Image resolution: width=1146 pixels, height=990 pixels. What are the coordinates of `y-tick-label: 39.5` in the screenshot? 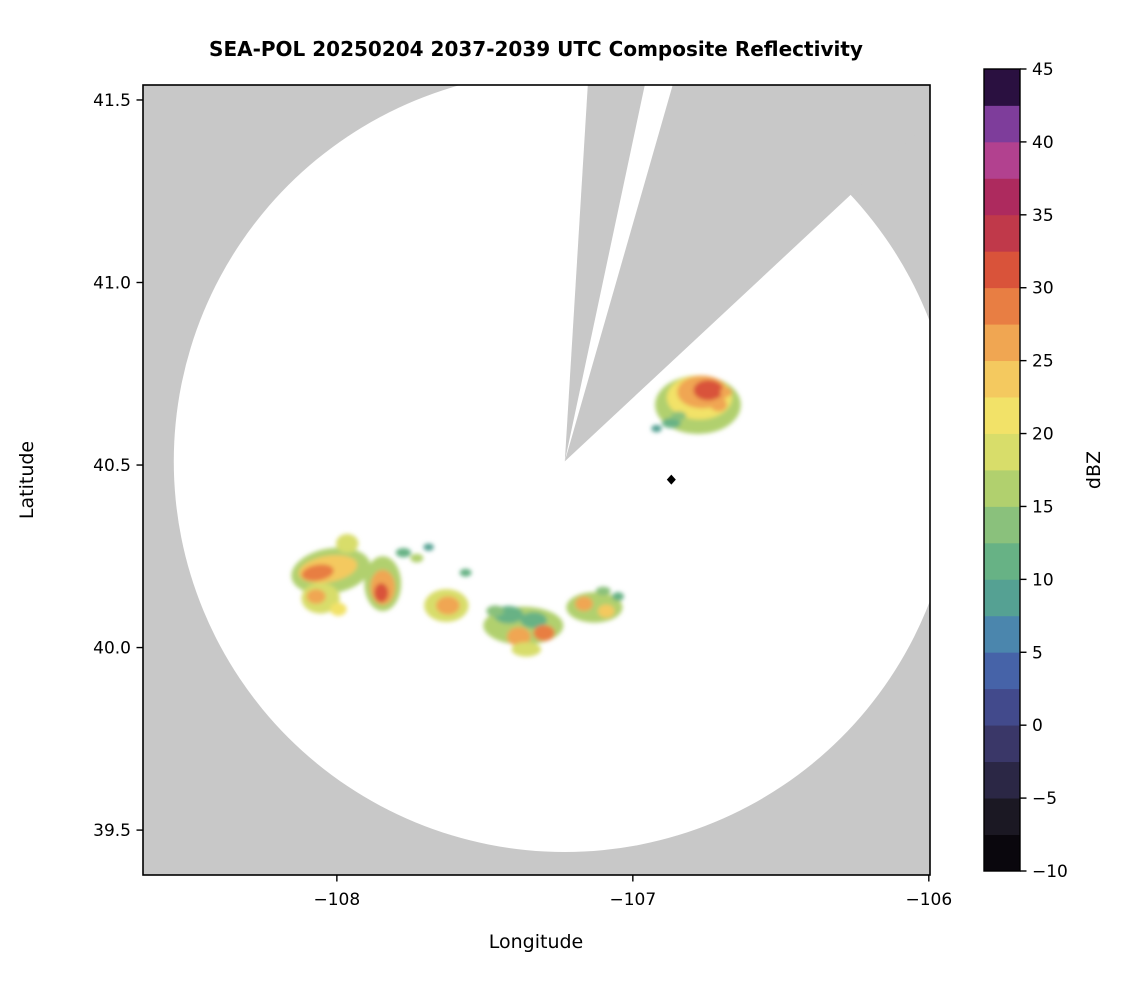 It's located at (112, 831).